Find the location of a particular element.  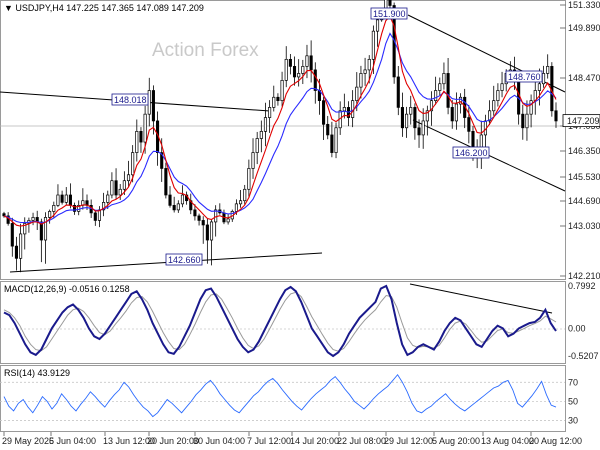

macd-divergence-line is located at coordinates (481, 298).